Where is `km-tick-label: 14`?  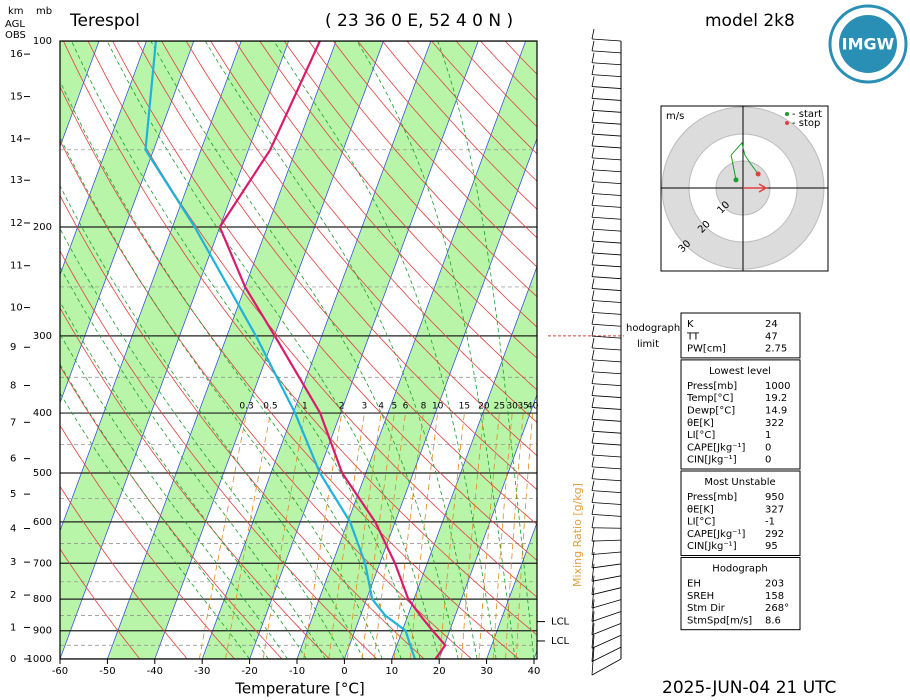
km-tick-label: 14 is located at coordinates (16, 139).